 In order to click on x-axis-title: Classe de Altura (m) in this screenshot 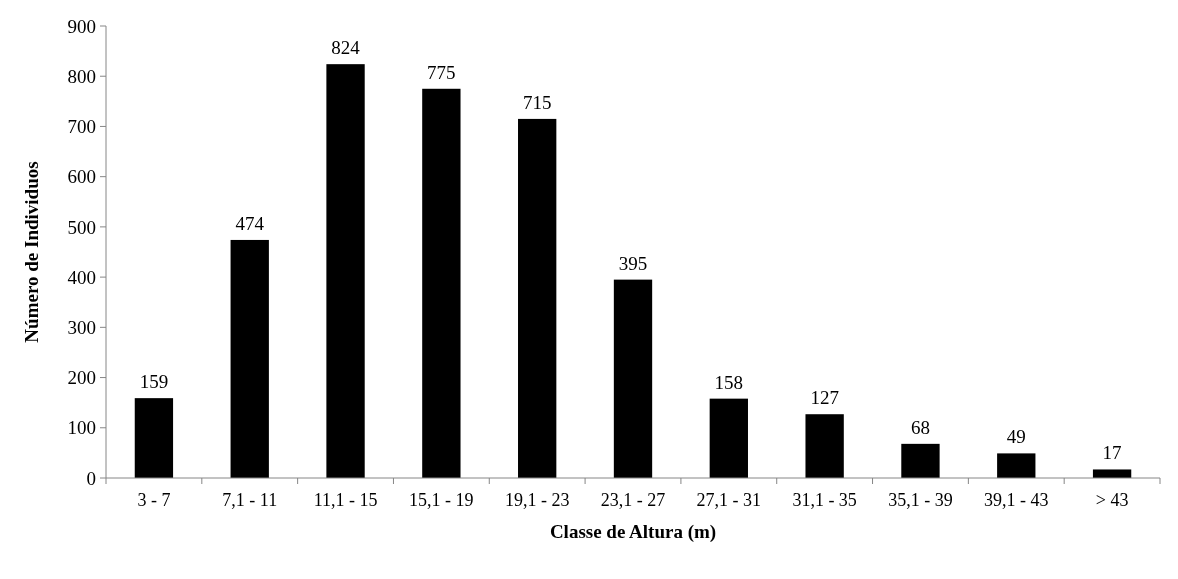, I will do `click(633, 532)`.